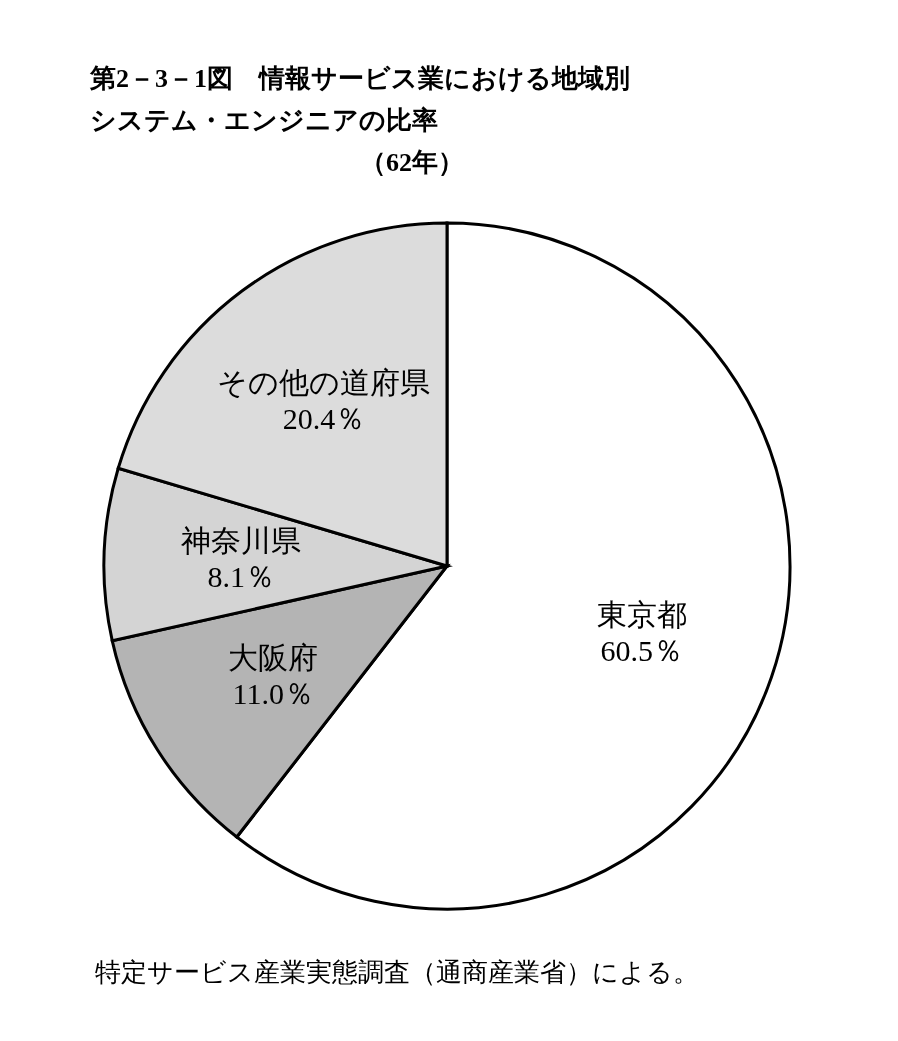  I want to click on chart-subtitle: （62年）, so click(412, 163).